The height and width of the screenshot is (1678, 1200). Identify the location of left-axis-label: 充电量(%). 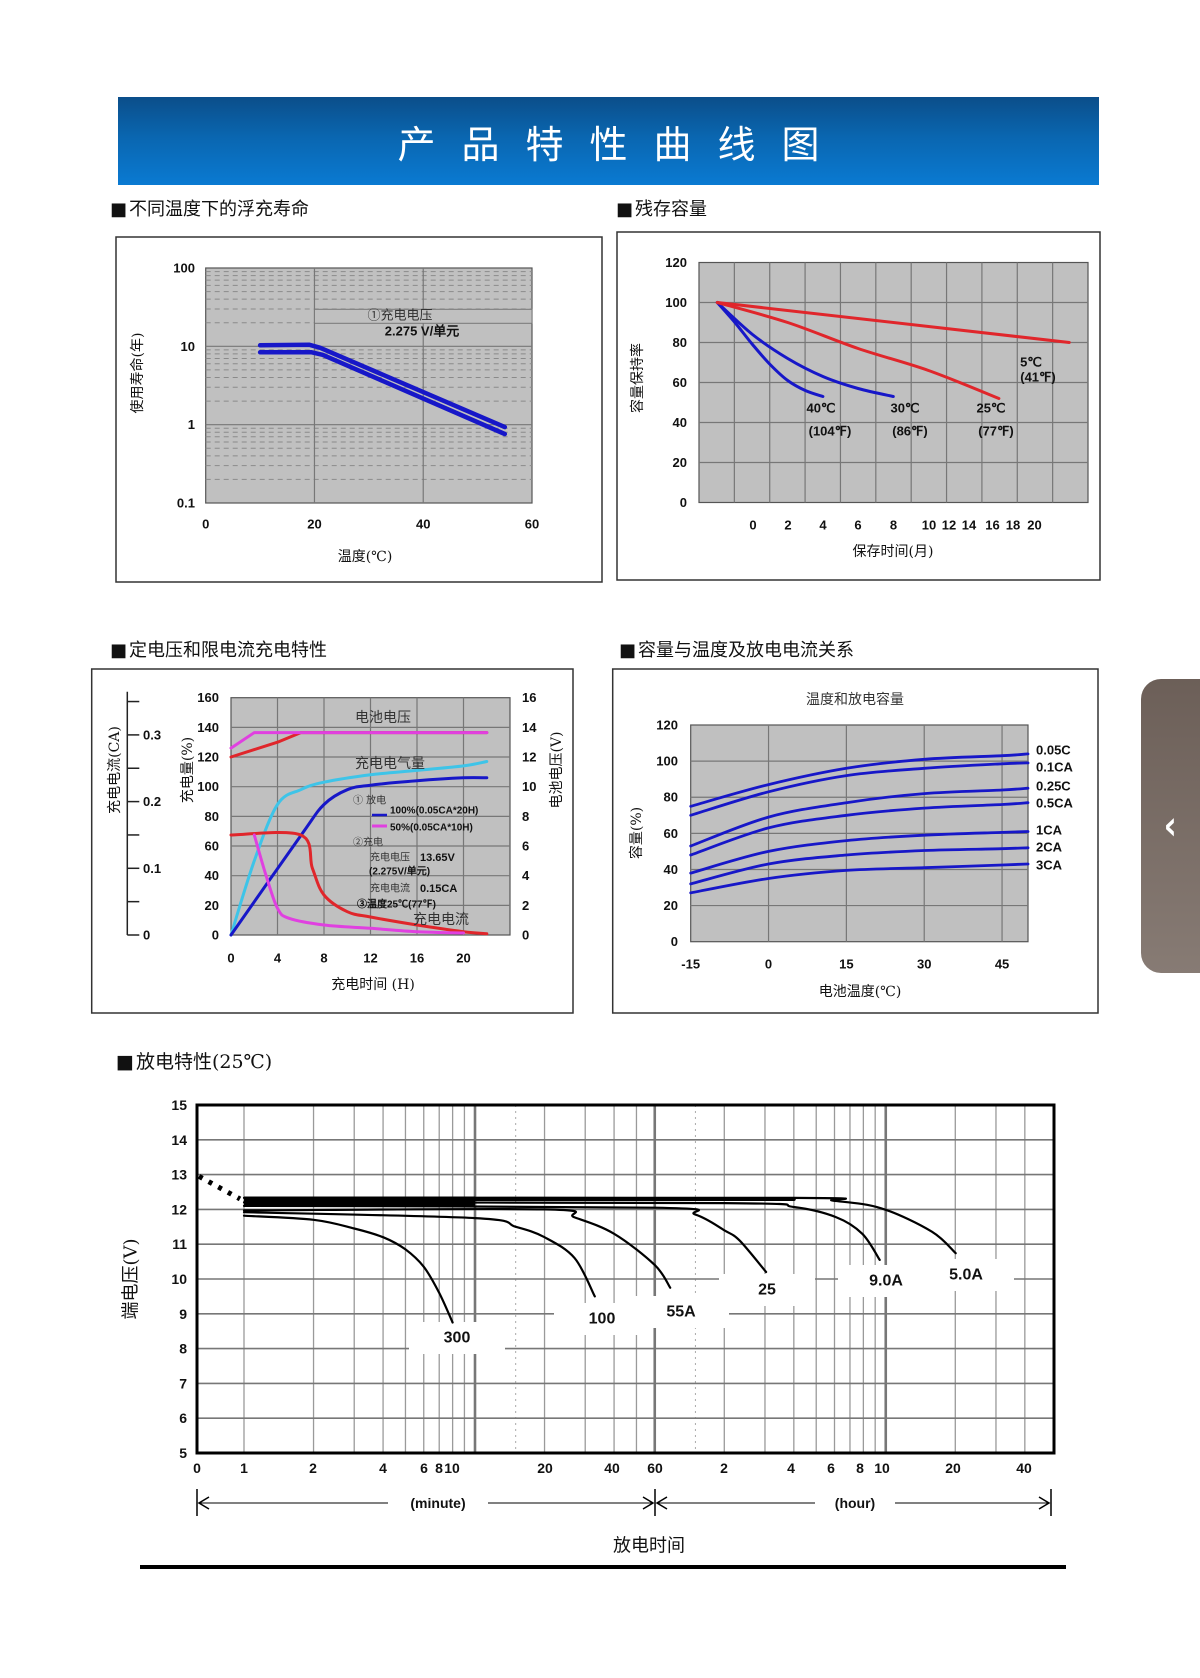
(188, 770).